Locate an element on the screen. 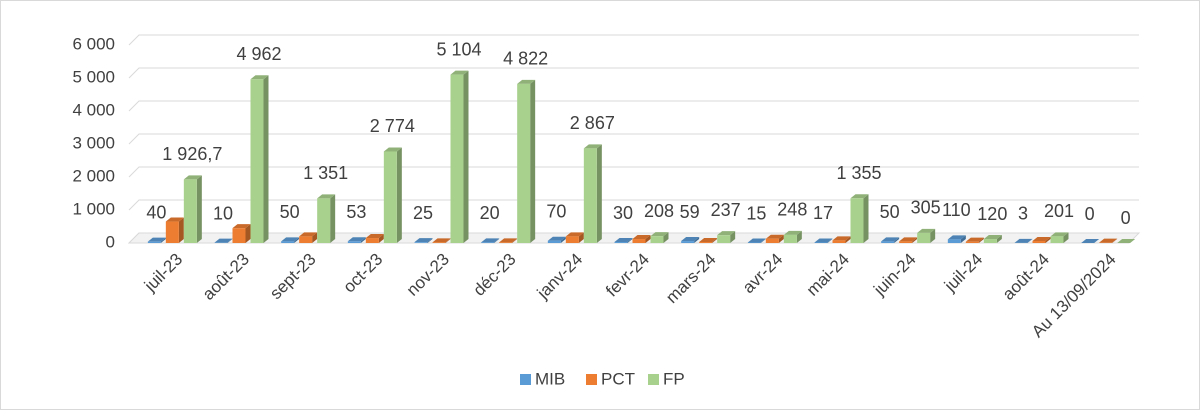 The image size is (1200, 410). data-label: 1 351 is located at coordinates (325, 173).